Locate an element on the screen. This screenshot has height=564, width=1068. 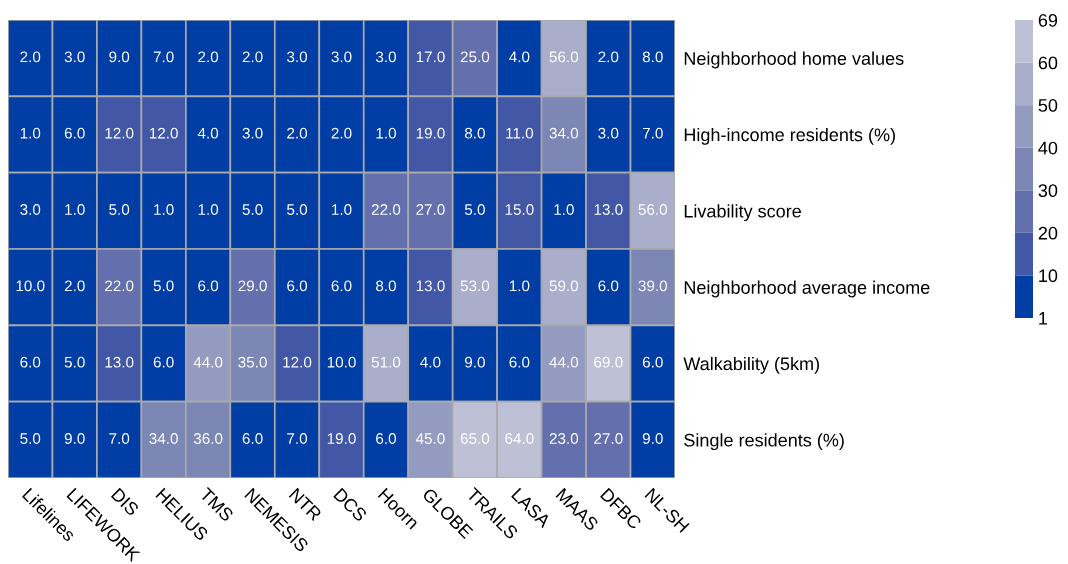
data-label: 65.0 is located at coordinates (475, 438).